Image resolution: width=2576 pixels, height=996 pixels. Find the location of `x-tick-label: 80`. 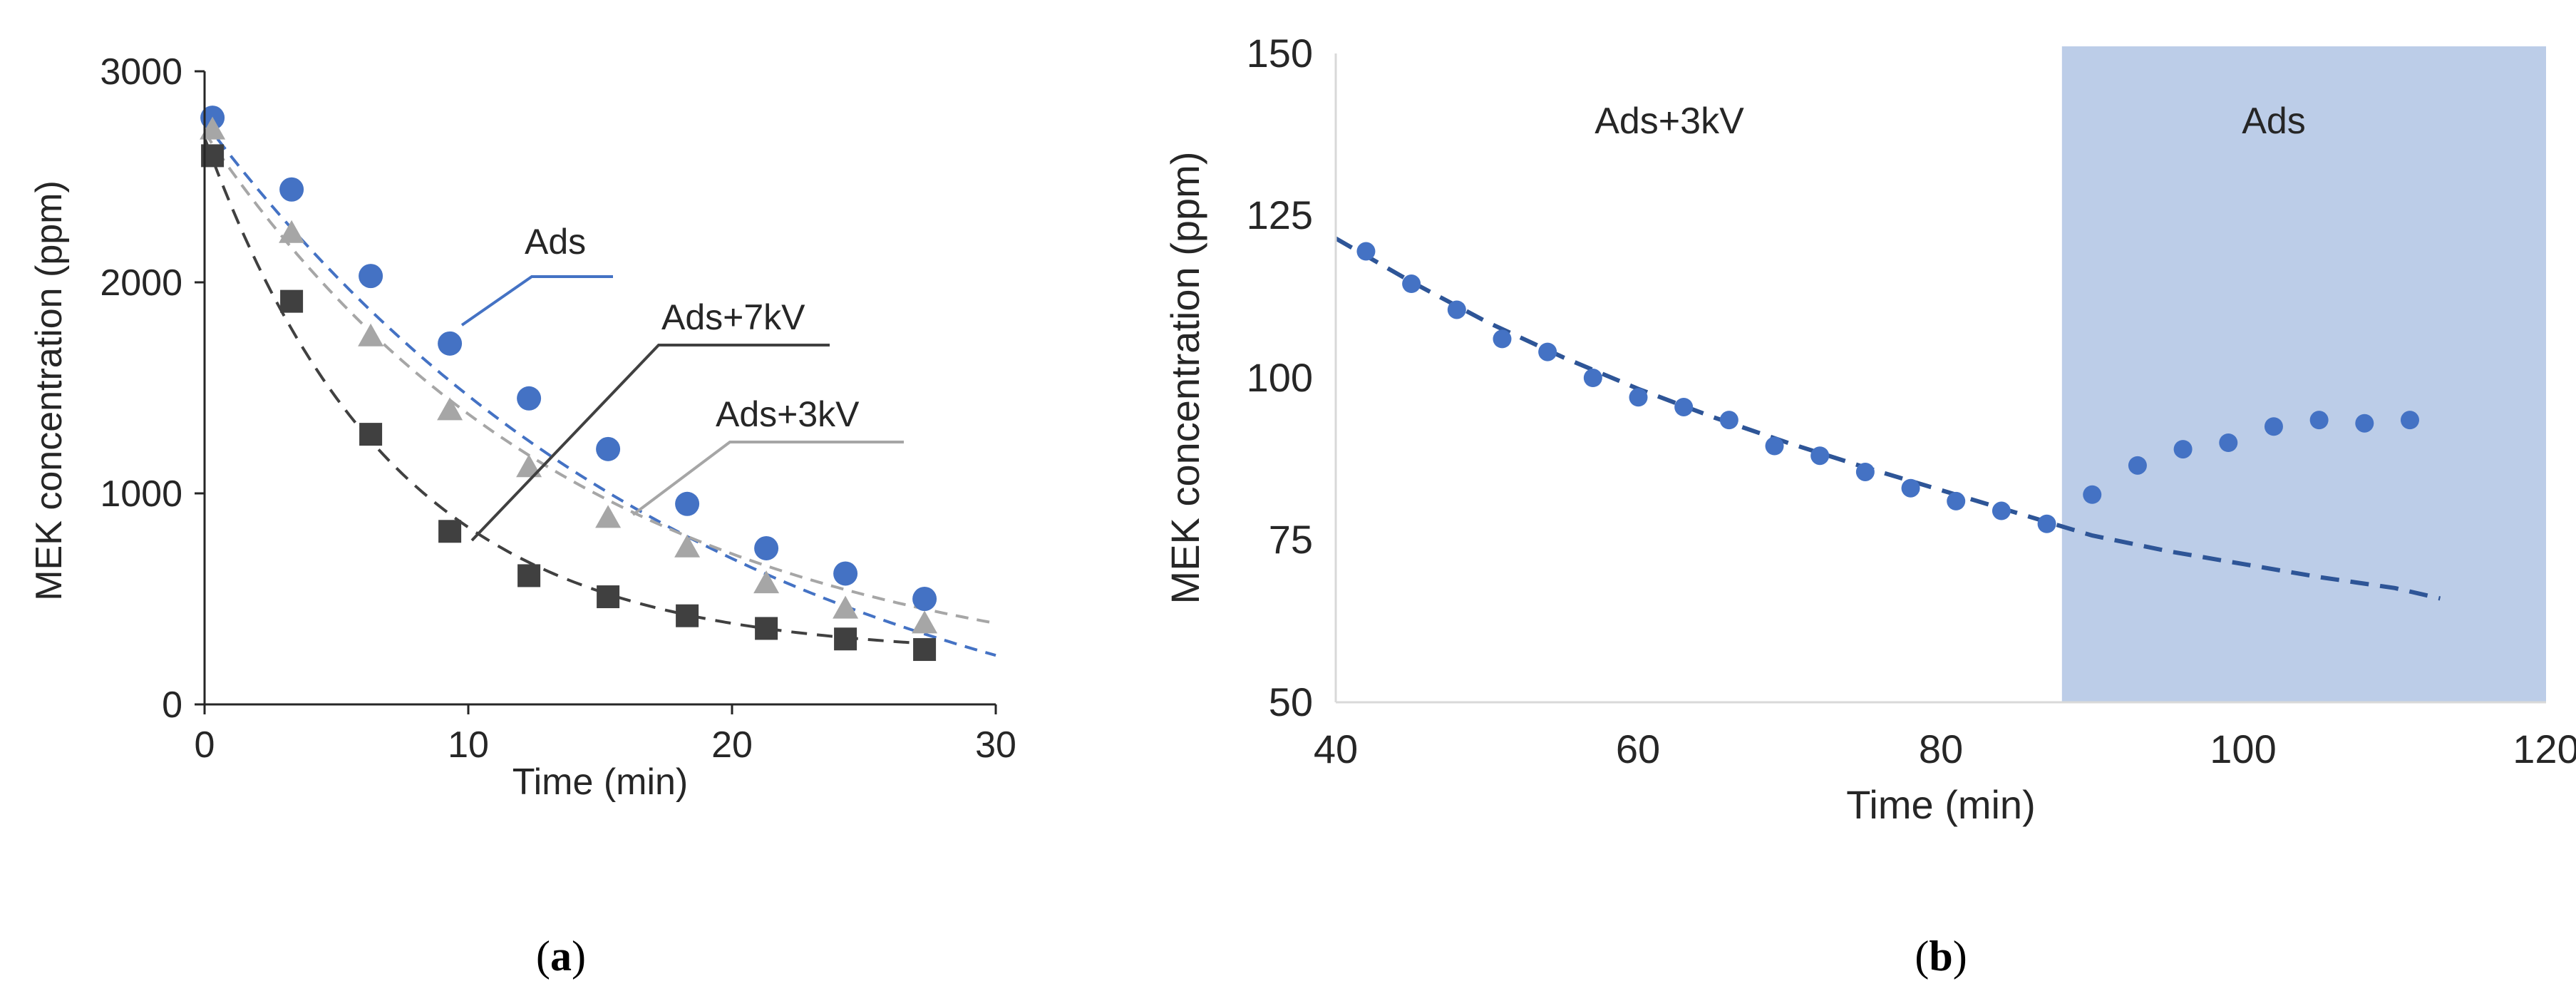

x-tick-label: 80 is located at coordinates (1941, 749).